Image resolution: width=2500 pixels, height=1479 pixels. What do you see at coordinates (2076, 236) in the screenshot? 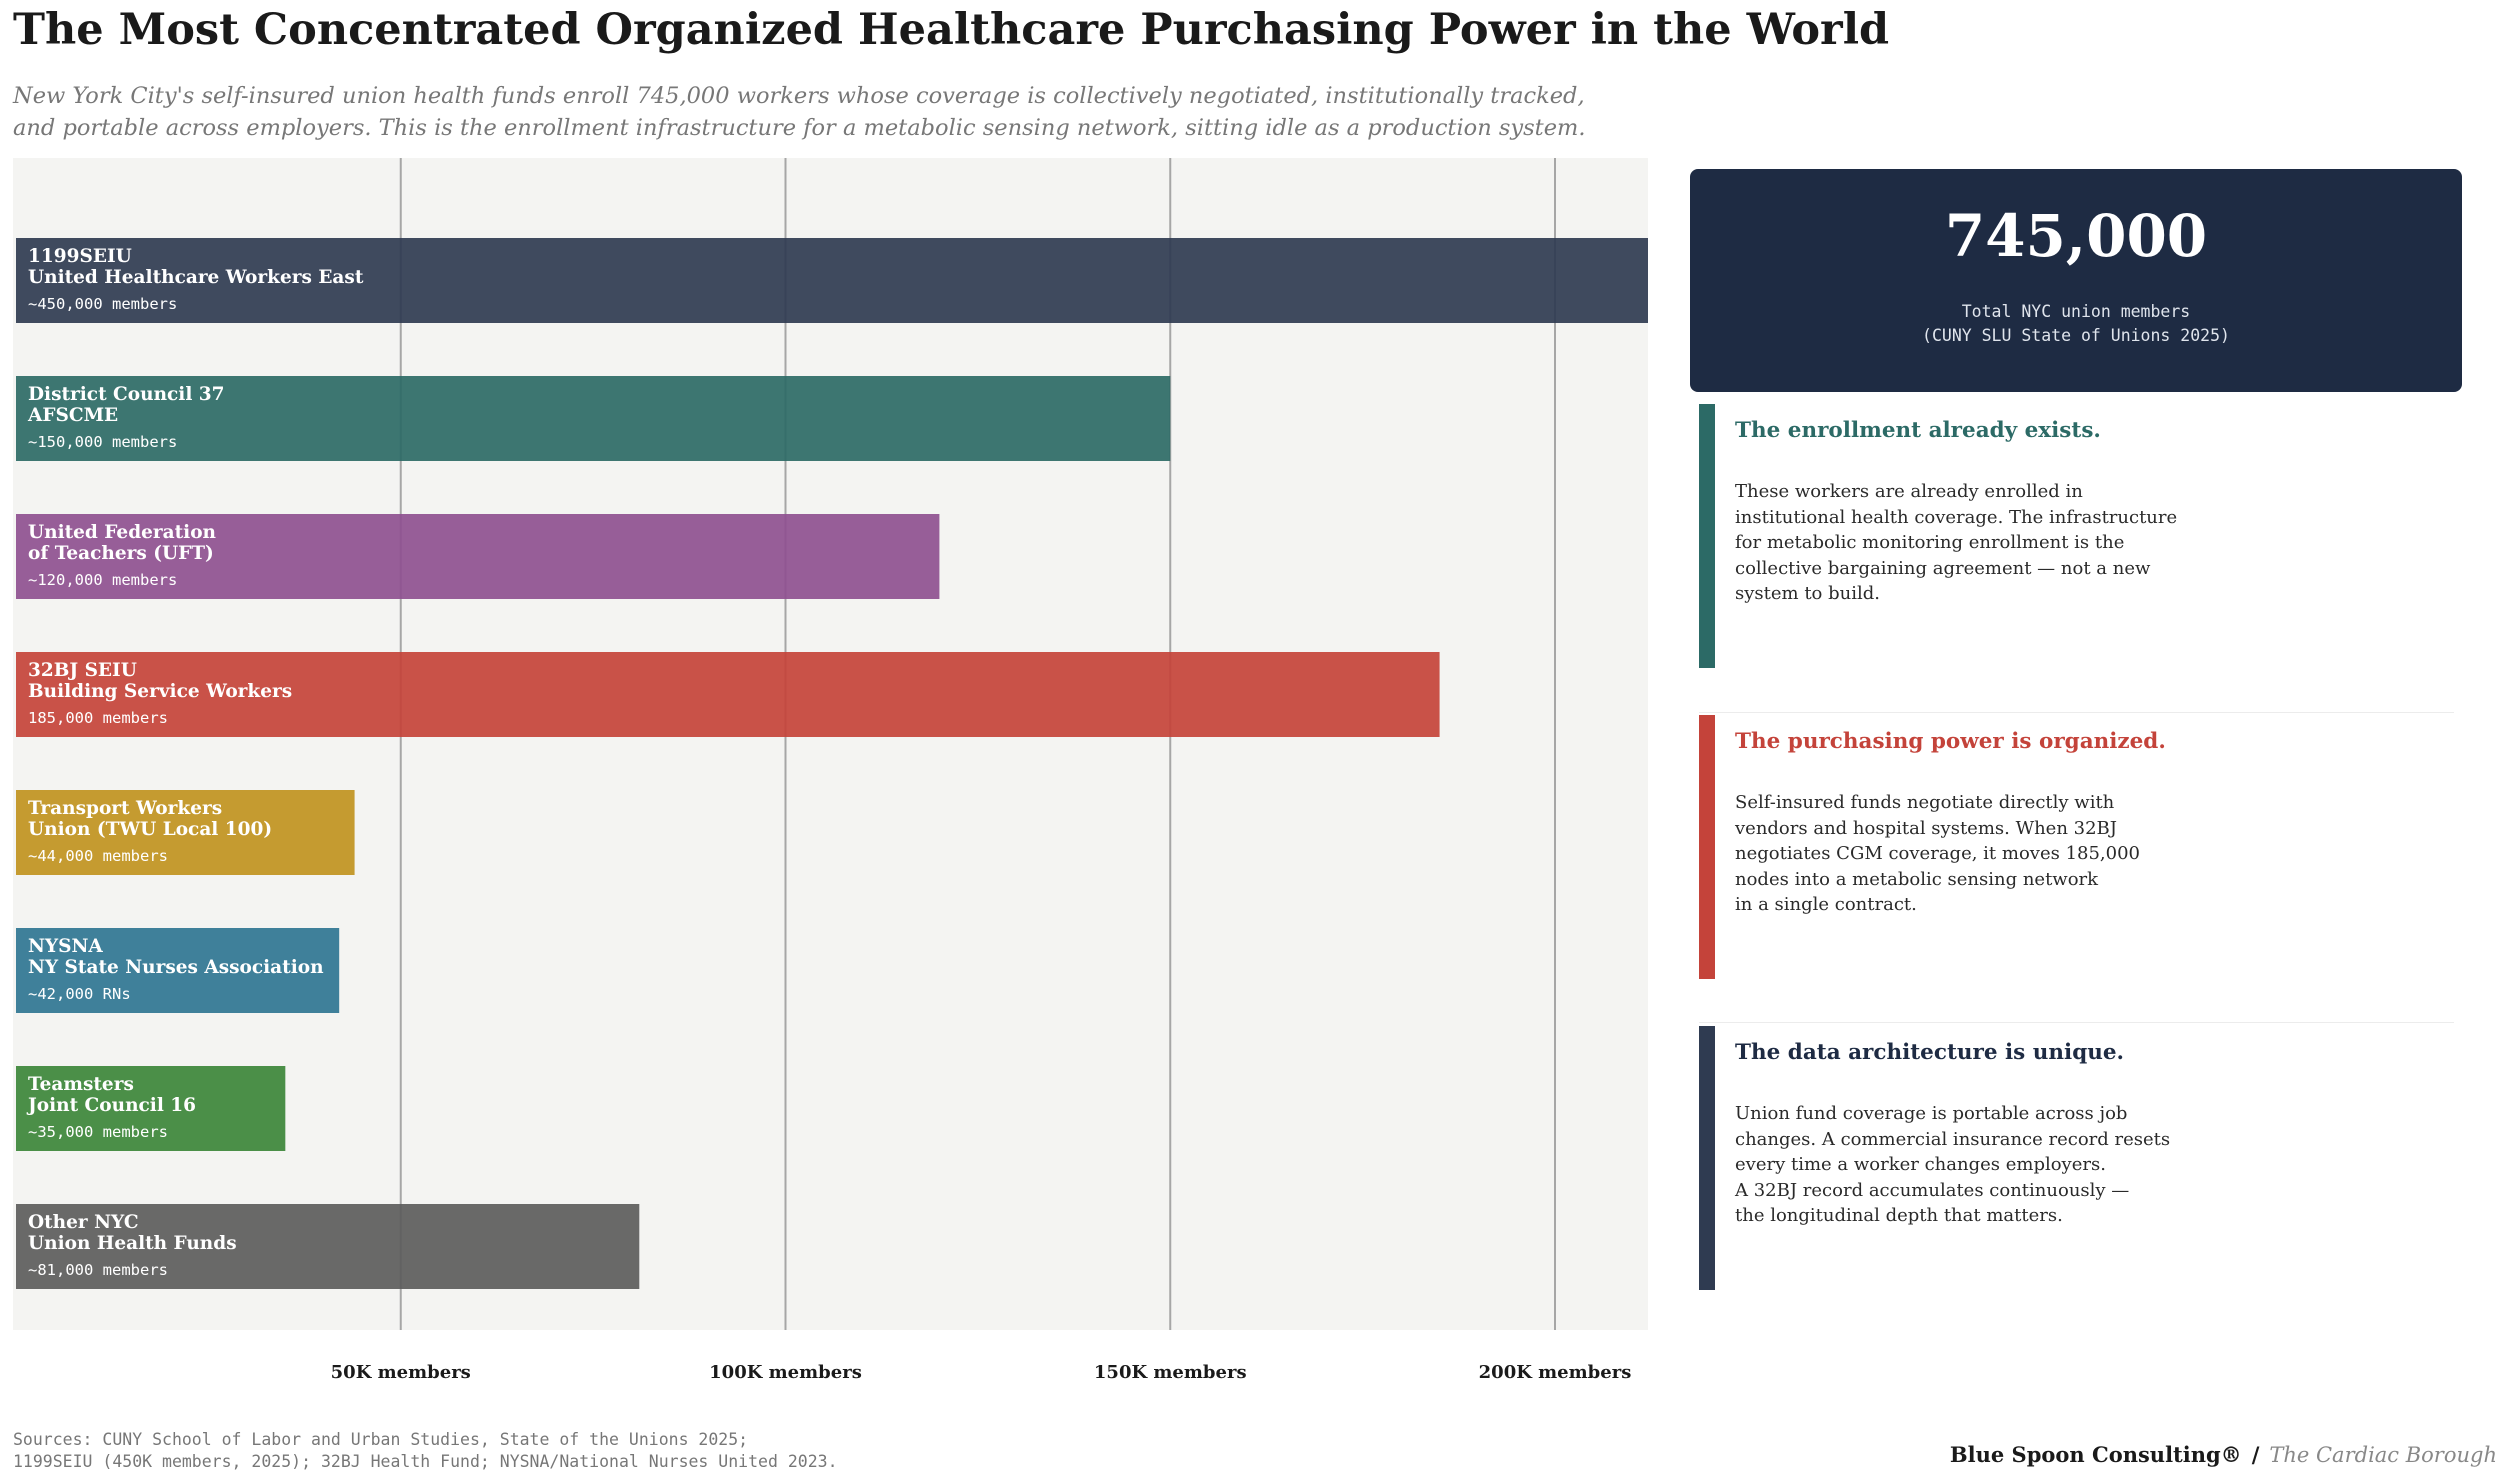
I see `total-members-value: 745,000` at bounding box center [2076, 236].